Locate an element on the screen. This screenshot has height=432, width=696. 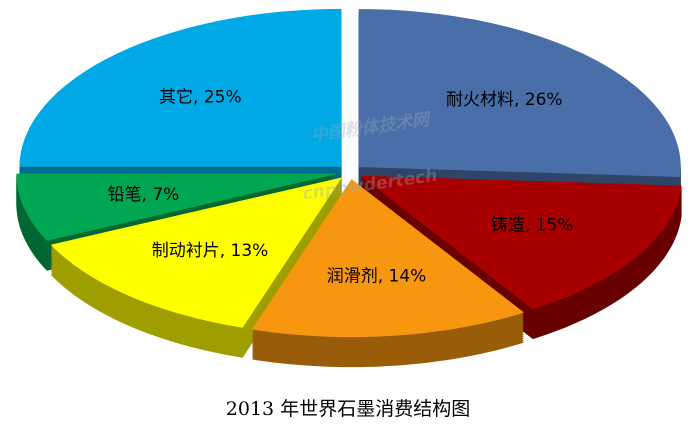
data-label: 制动衬片, 13% is located at coordinates (210, 251).